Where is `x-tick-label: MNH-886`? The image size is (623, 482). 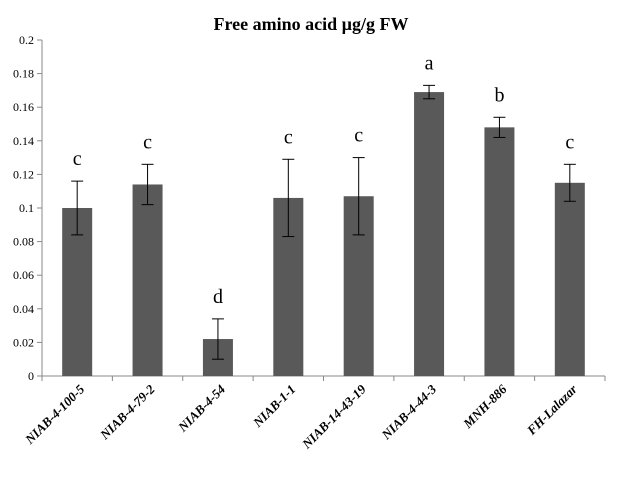 x-tick-label: MNH-886 is located at coordinates (484, 406).